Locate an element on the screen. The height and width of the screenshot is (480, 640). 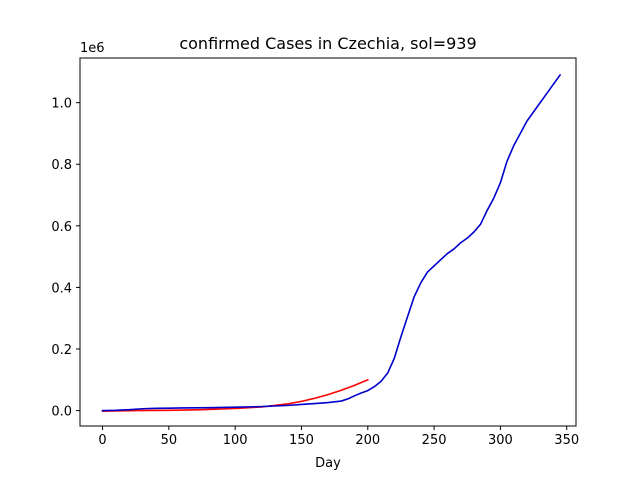
x-tick-label: 100 is located at coordinates (235, 440).